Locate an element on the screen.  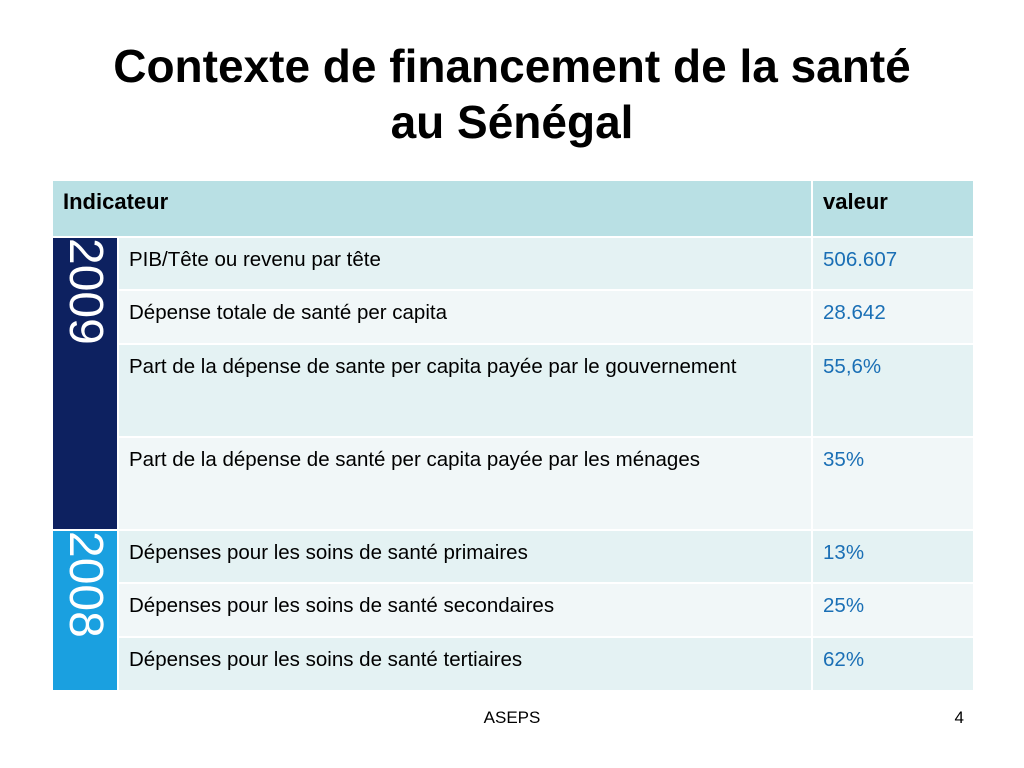
title-line-2: au Sénégal is located at coordinates (512, 122).